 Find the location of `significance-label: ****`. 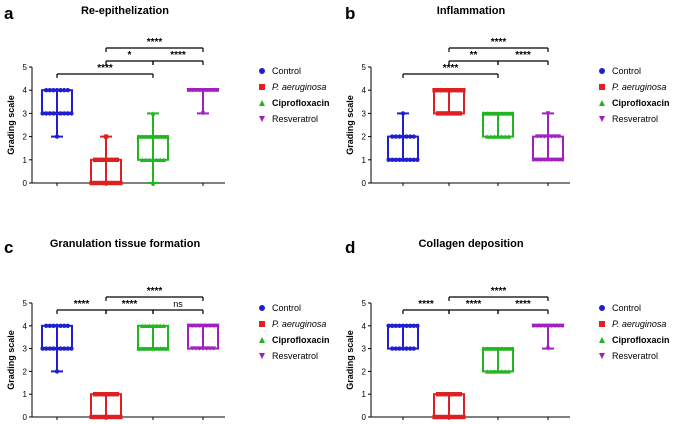

significance-label: **** is located at coordinates (155, 42).